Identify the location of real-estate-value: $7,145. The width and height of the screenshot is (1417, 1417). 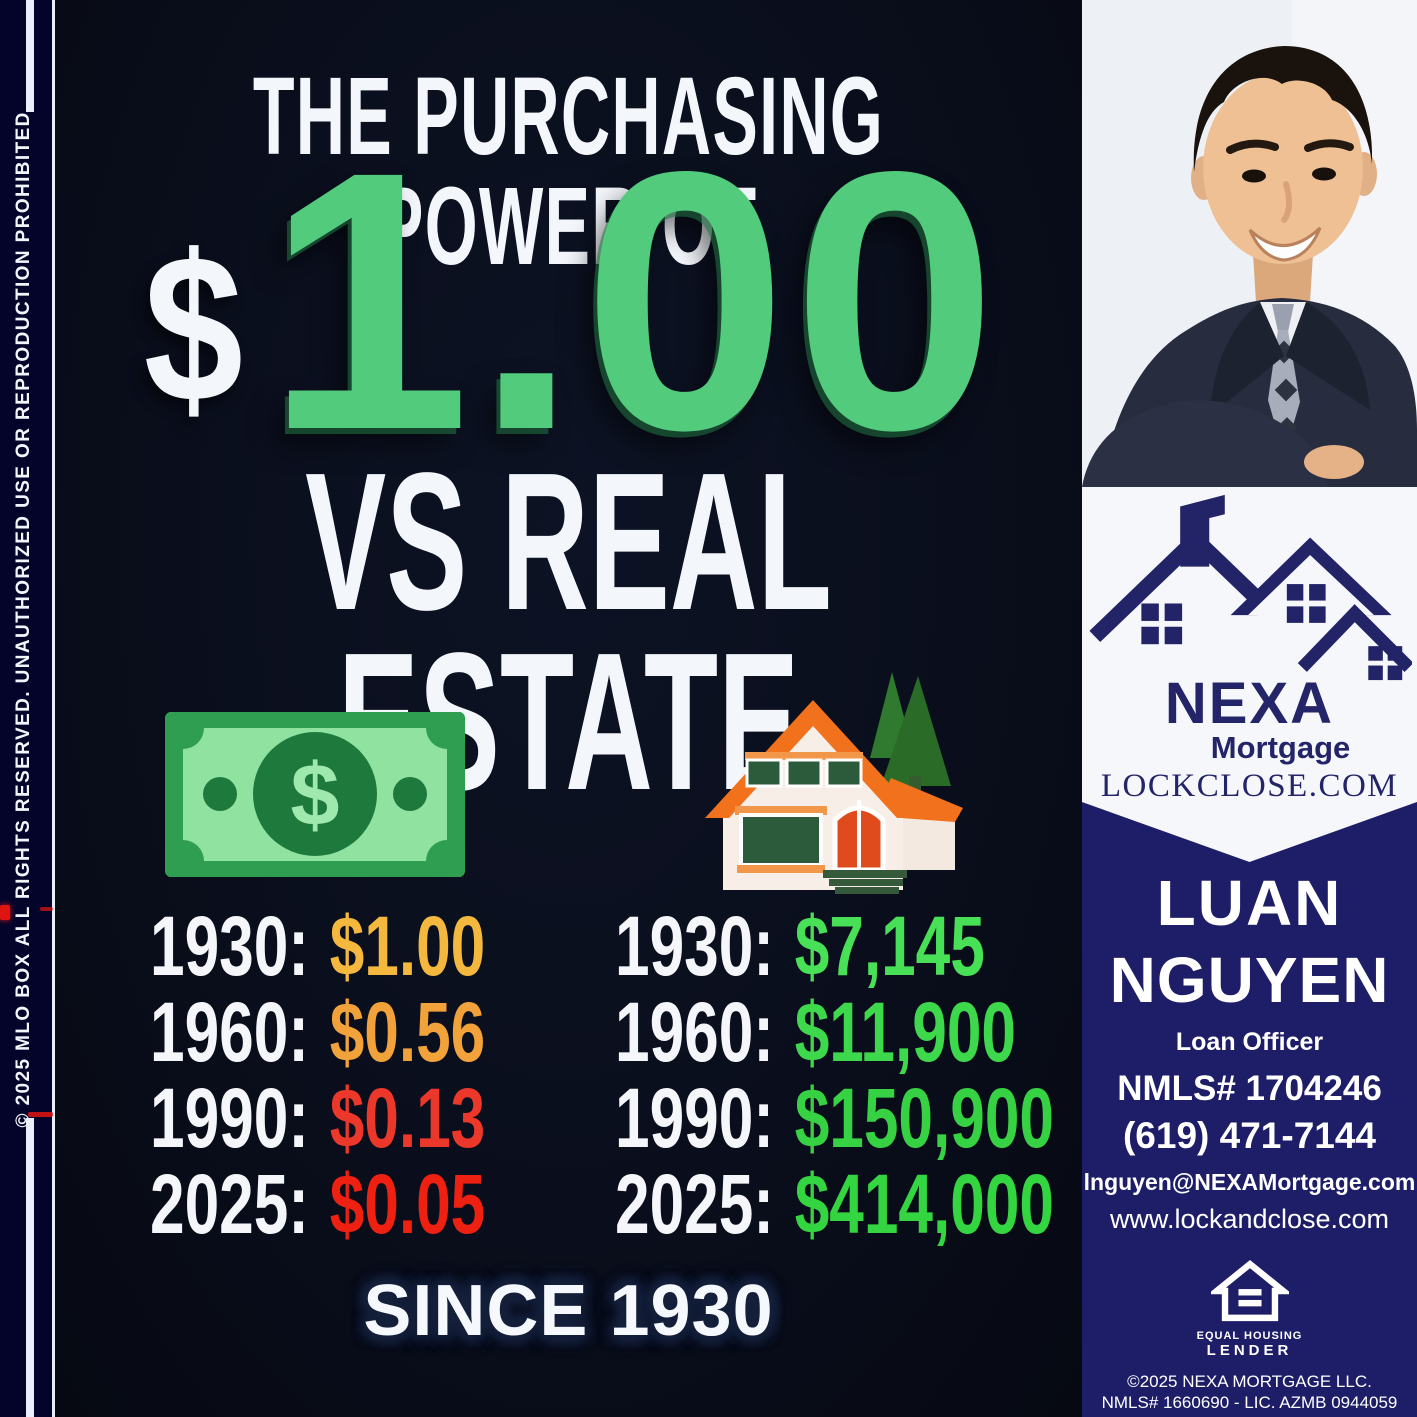
(889, 946).